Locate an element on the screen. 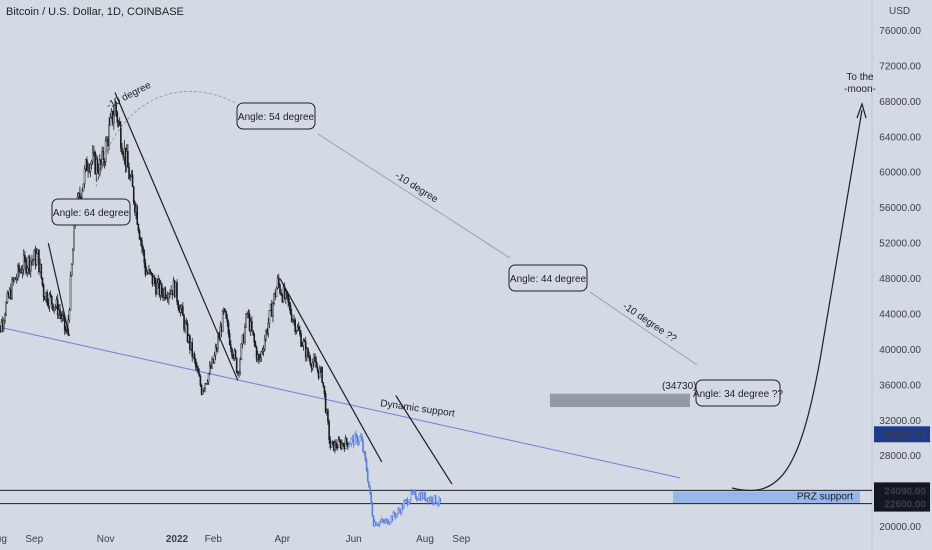  angle-44-label: Angle: 44 degree is located at coordinates (548, 279).